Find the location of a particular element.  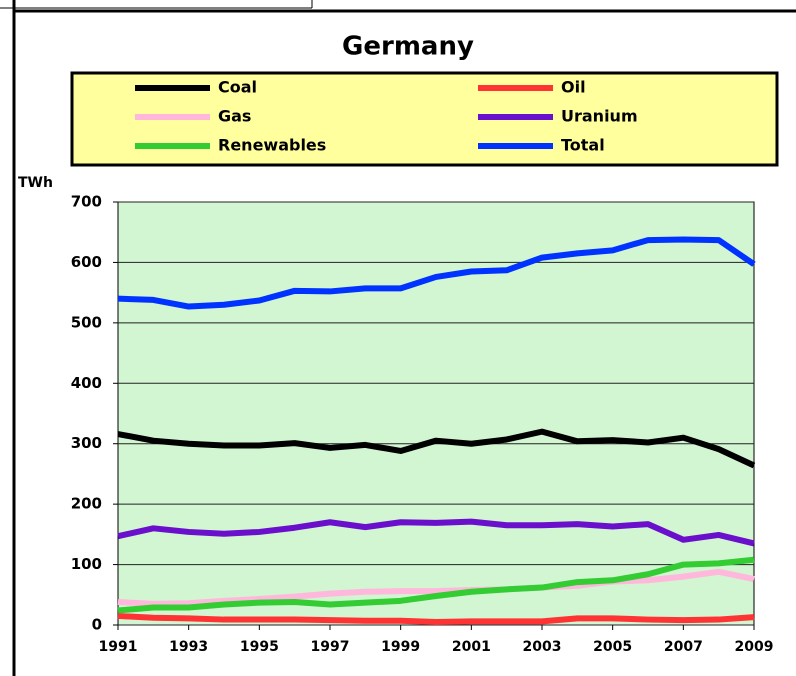

legend-label: Gas is located at coordinates (234, 116).